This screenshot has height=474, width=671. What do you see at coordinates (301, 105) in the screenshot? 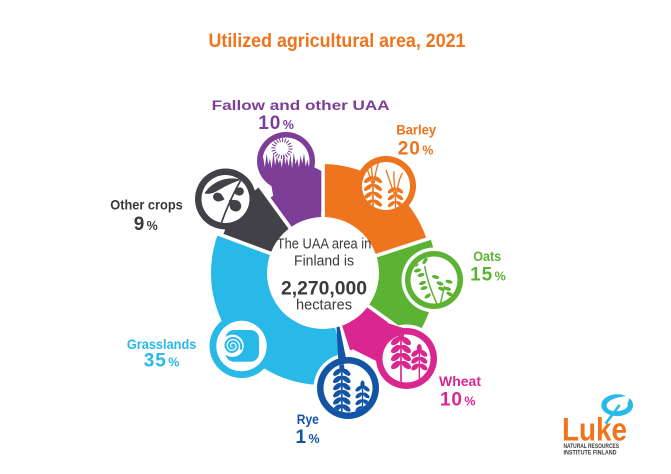
I see `svg-text: Fallow and other UAA` at bounding box center [301, 105].